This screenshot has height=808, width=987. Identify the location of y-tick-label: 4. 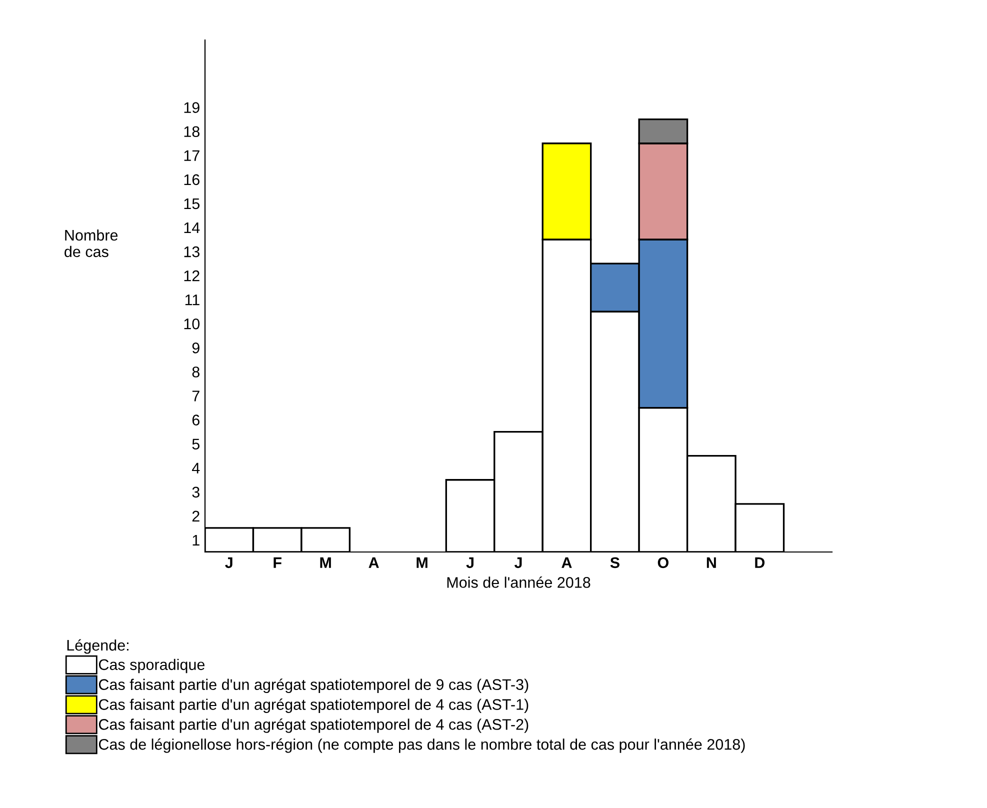
(196, 468).